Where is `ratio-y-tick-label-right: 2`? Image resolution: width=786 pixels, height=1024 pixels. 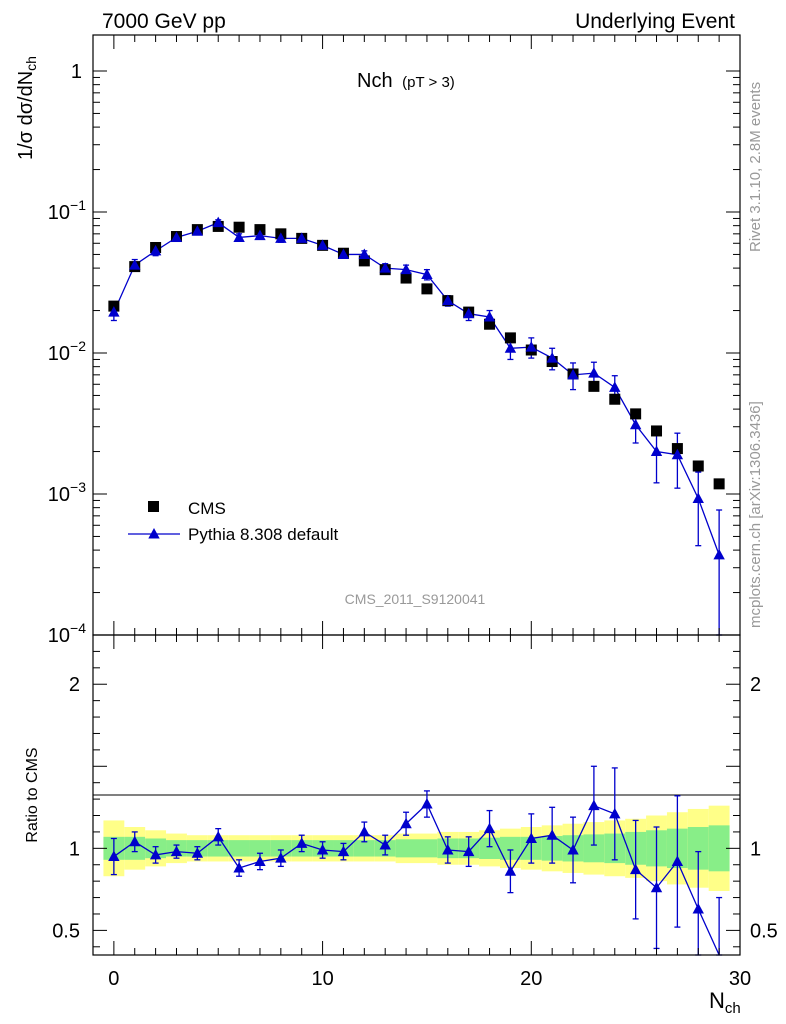
ratio-y-tick-label-right: 2 is located at coordinates (755, 685).